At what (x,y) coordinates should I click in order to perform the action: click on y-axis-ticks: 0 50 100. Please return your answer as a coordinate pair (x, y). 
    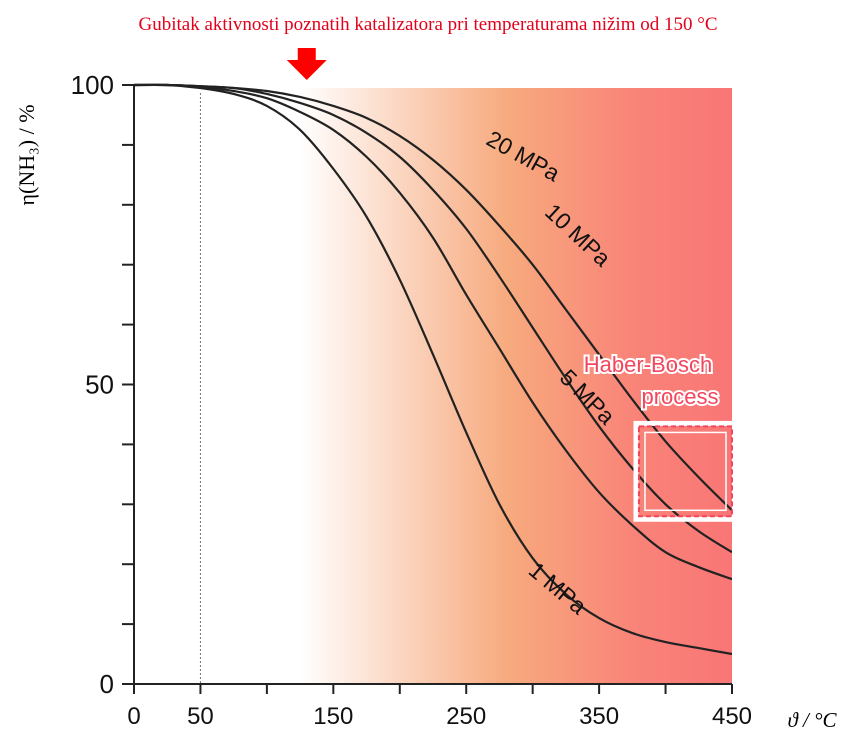
    Looking at the image, I should click on (102, 384).